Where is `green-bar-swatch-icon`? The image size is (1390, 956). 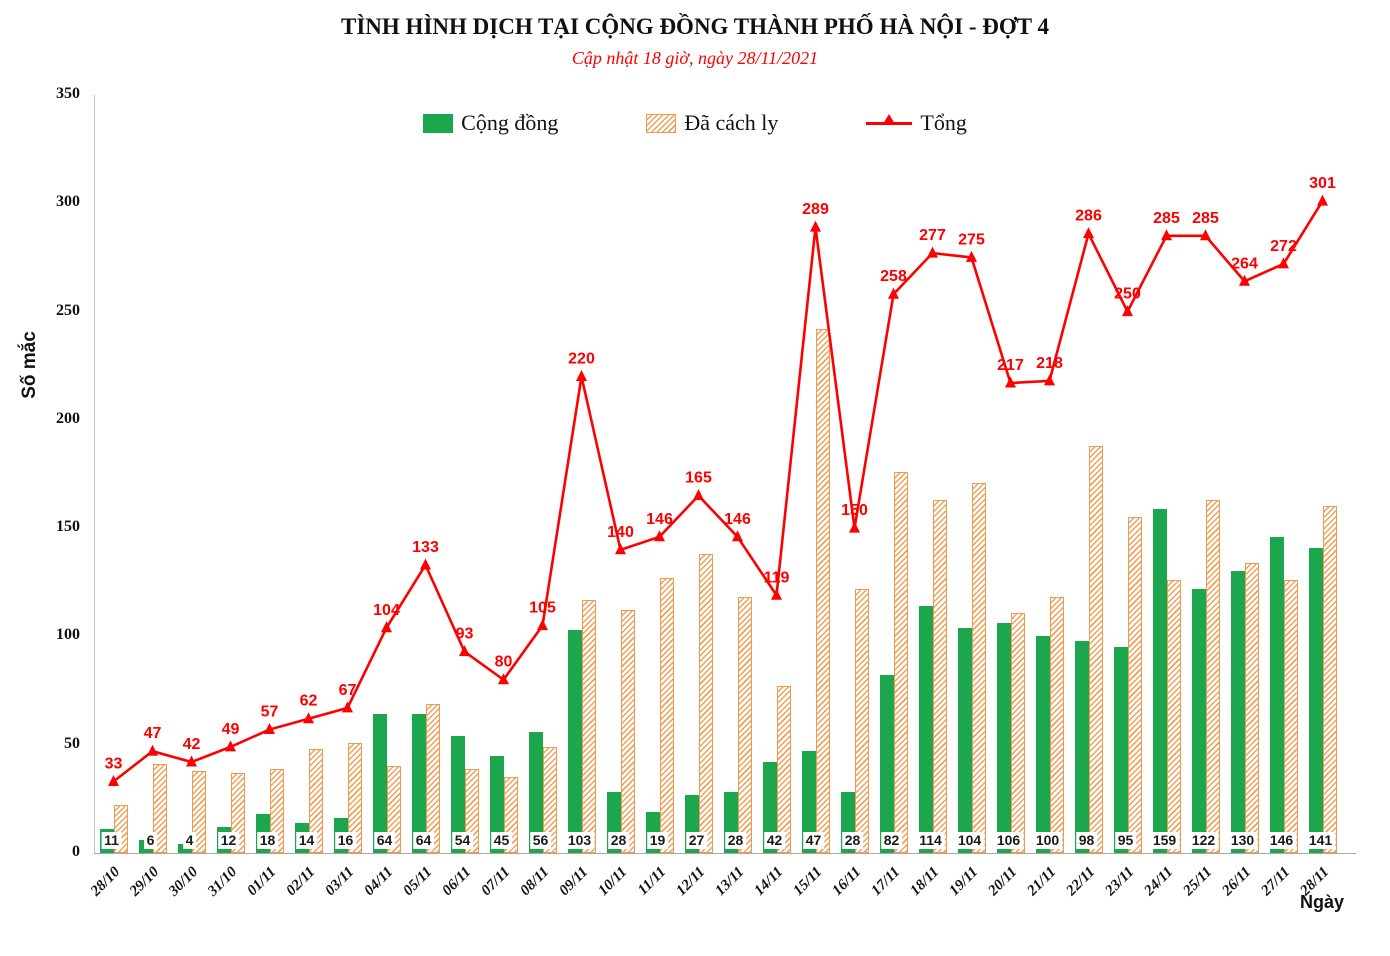 green-bar-swatch-icon is located at coordinates (438, 123).